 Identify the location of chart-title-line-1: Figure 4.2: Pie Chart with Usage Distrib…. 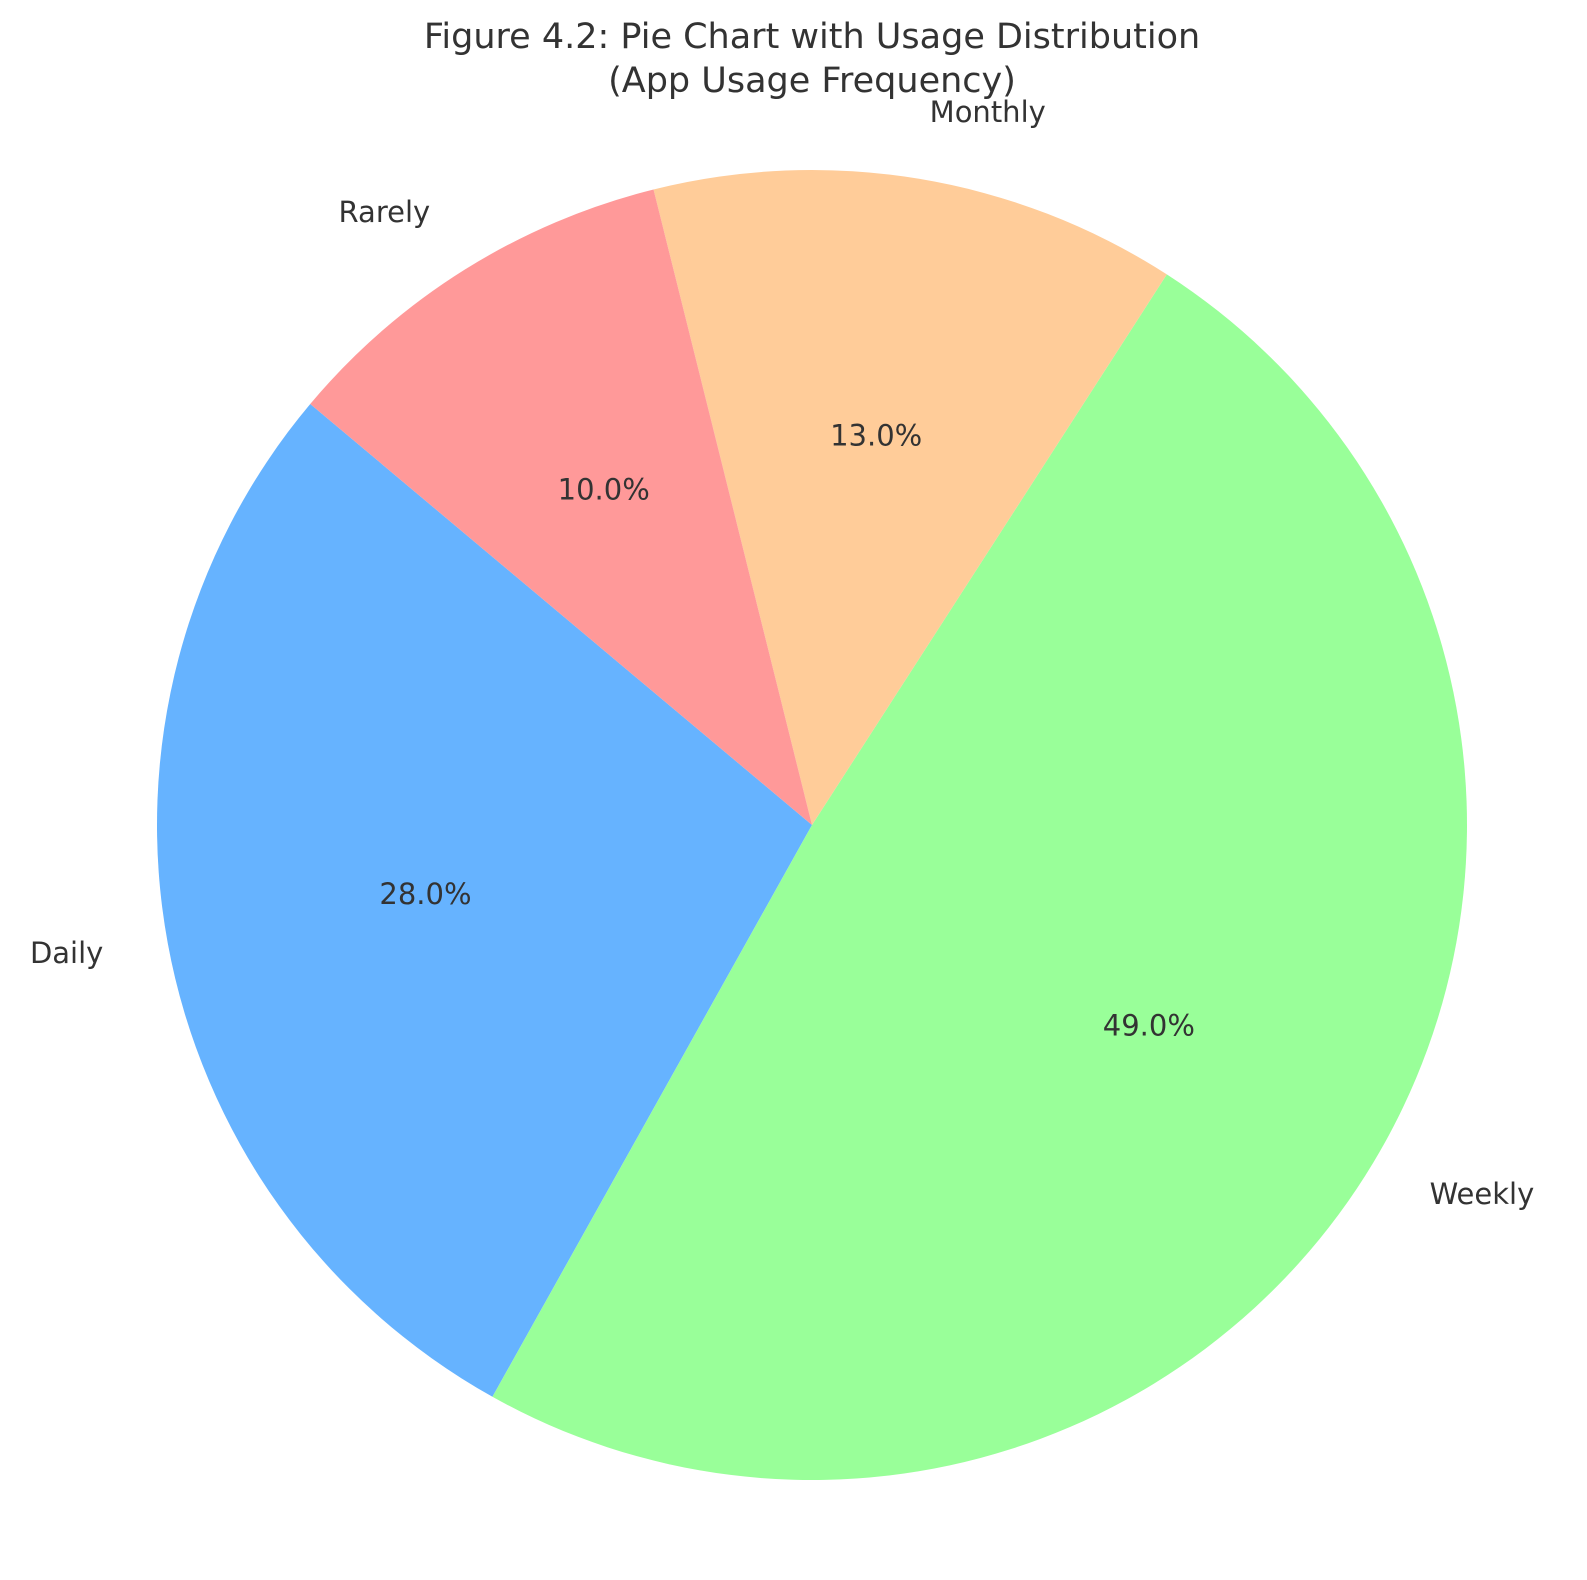
(812, 37).